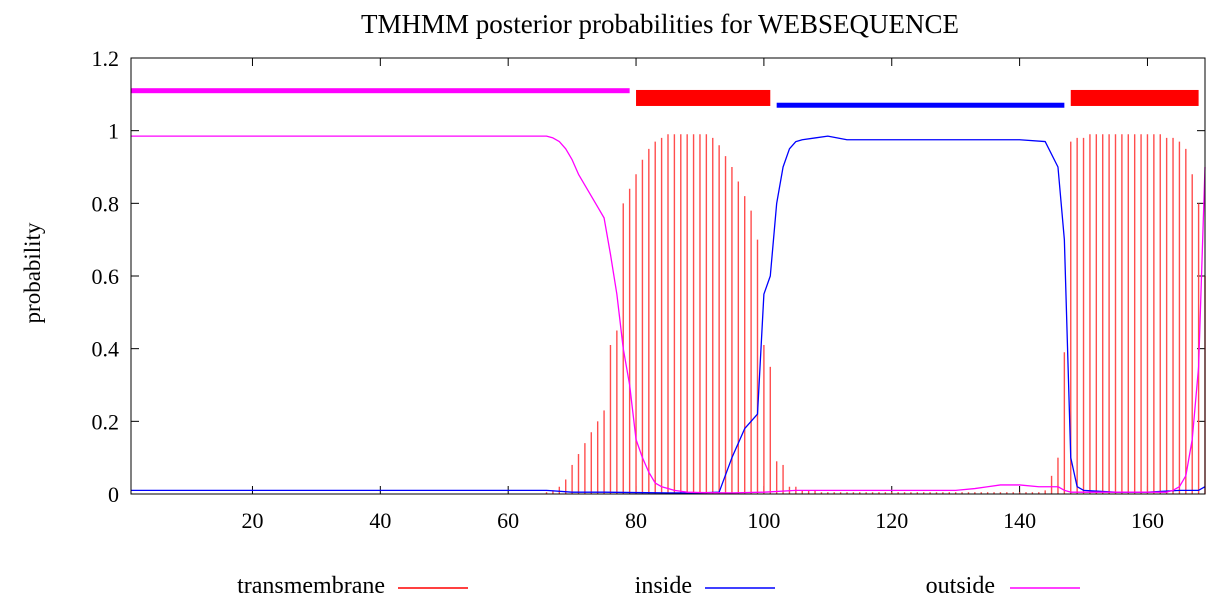 The height and width of the screenshot is (604, 1207). I want to click on x-tick-label: 160, so click(1147, 520).